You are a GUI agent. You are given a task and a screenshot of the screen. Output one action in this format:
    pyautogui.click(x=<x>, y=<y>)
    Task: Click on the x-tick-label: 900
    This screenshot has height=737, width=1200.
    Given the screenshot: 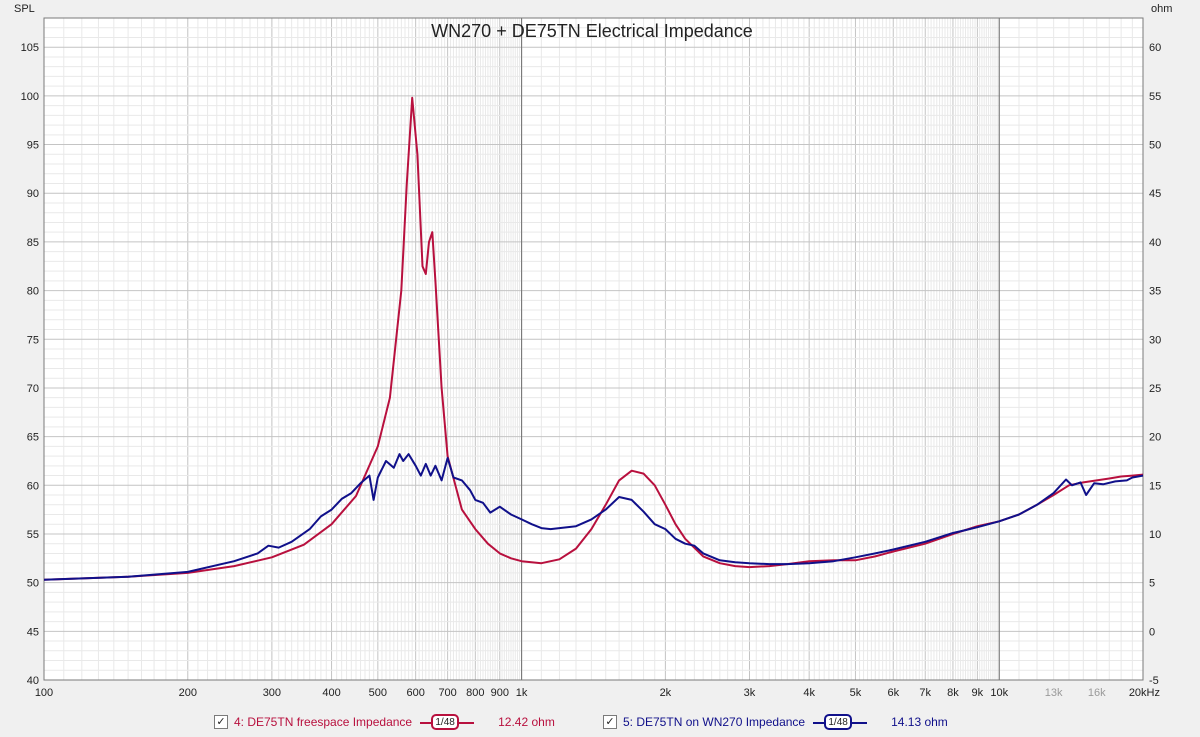 What is the action you would take?
    pyautogui.click(x=500, y=693)
    